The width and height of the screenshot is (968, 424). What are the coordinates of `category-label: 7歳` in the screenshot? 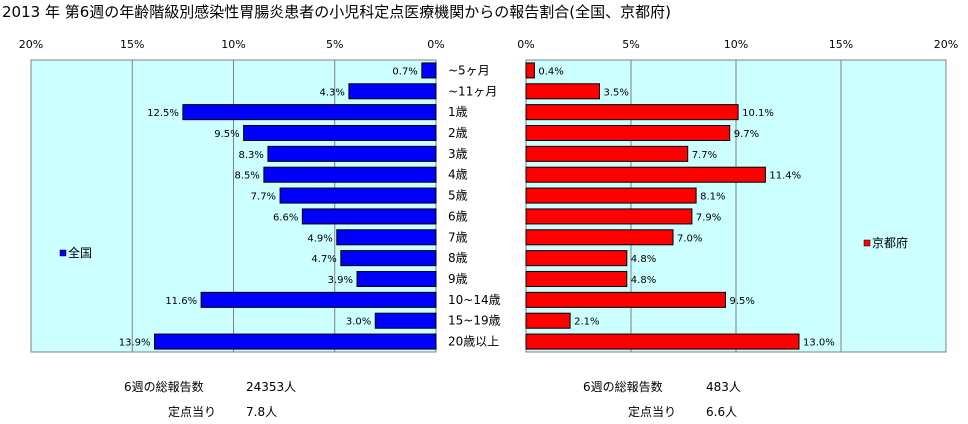 It's located at (458, 237).